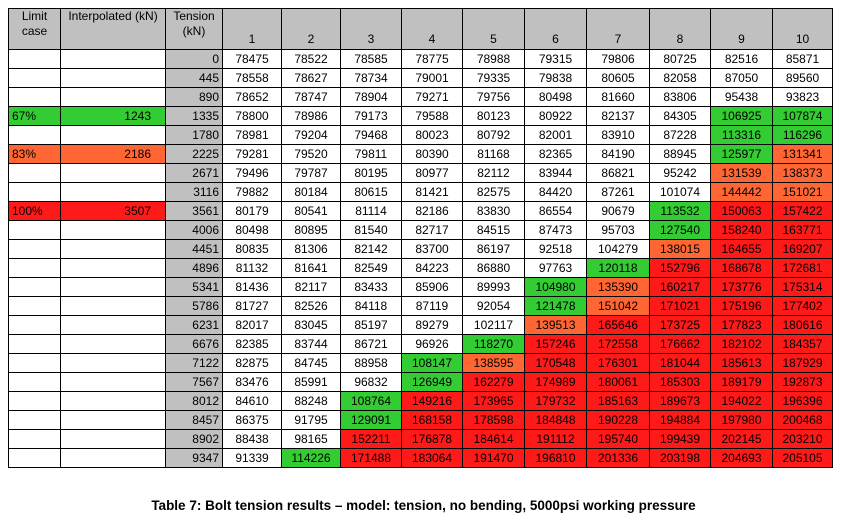 The image size is (847, 525). What do you see at coordinates (802, 173) in the screenshot?
I see `result-cell: 138373` at bounding box center [802, 173].